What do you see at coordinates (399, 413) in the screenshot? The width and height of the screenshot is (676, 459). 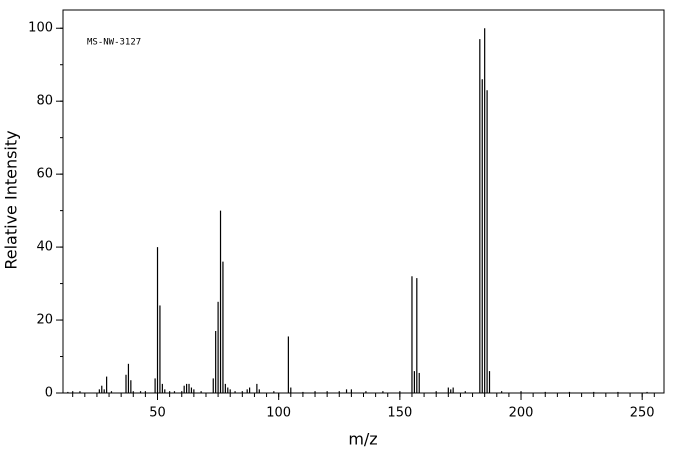 I see `x-tick-label: 150` at bounding box center [399, 413].